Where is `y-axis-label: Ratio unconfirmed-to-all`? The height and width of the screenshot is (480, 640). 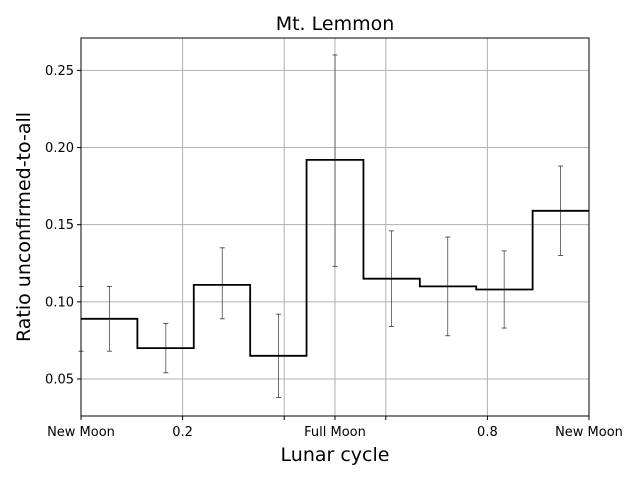
y-axis-label: Ratio unconfirmed-to-all is located at coordinates (24, 227).